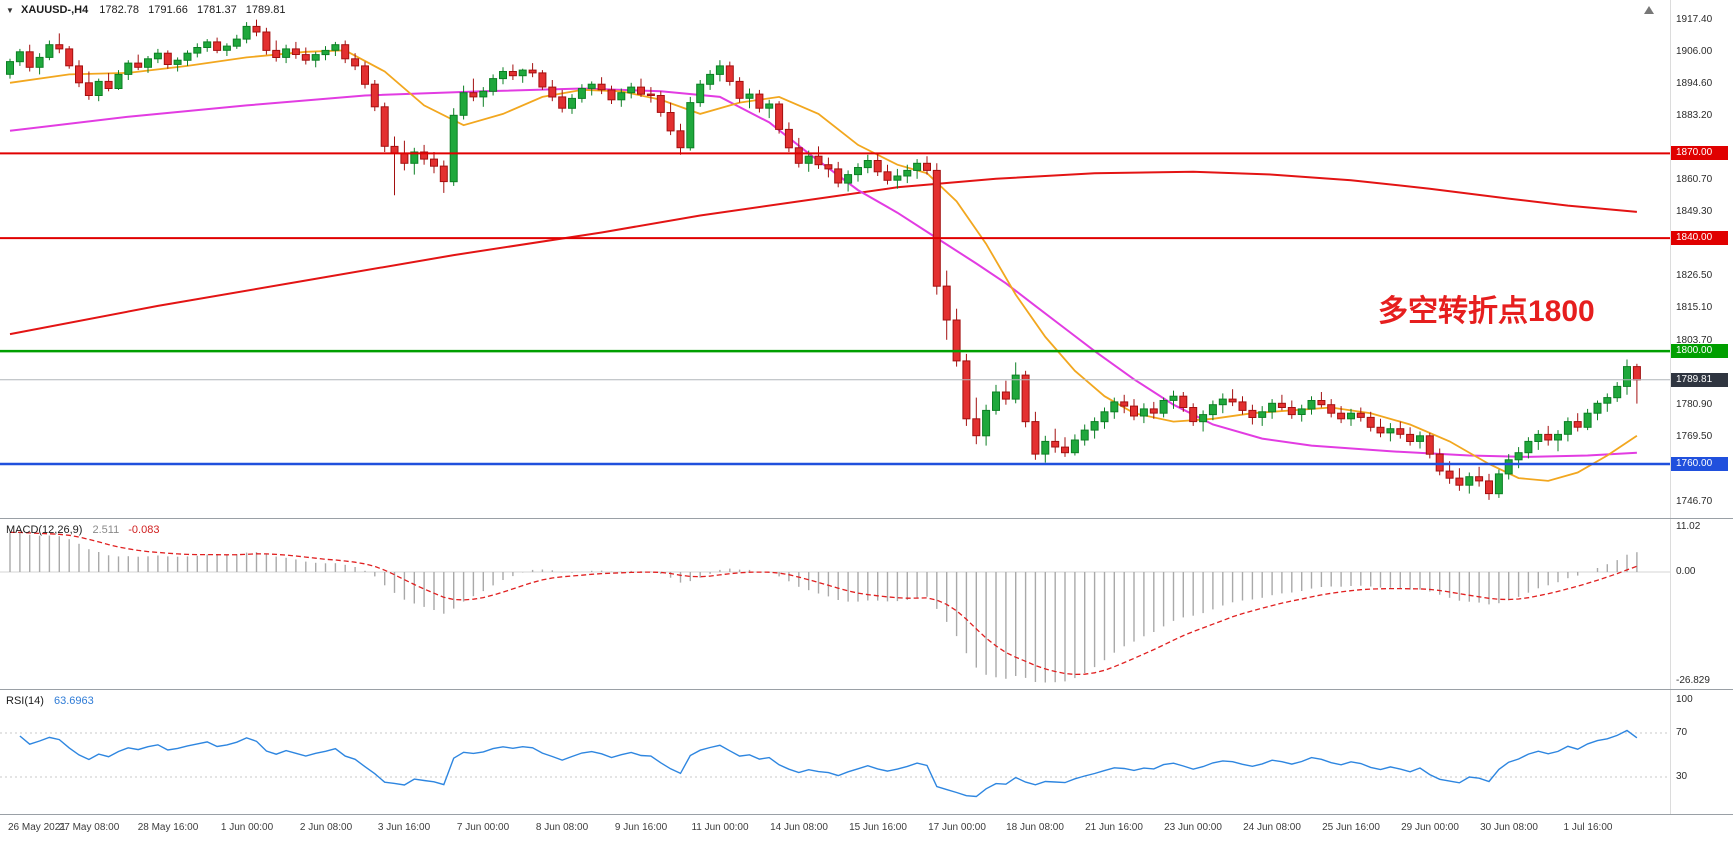  I want to click on price-axis-label: 1860.70, so click(1694, 179).